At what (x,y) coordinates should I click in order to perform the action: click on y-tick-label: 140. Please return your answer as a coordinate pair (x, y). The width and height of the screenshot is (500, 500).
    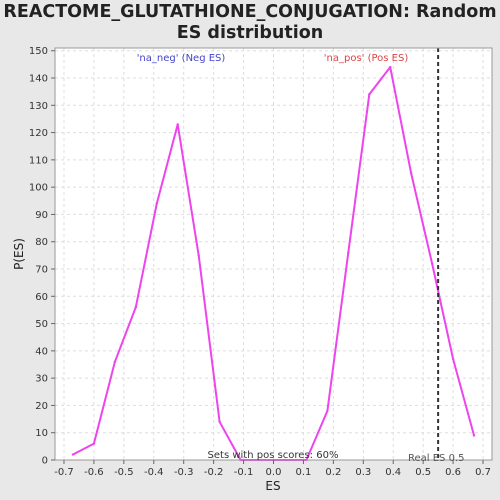
    Looking at the image, I should click on (38, 79).